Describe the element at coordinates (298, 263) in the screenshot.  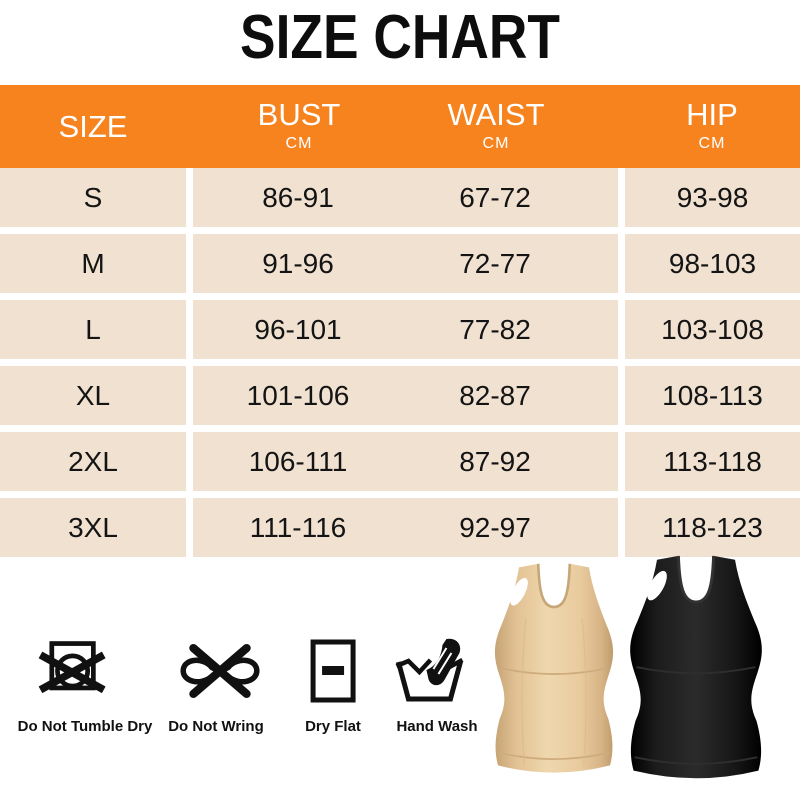
I see `bust-value: 91-96` at that location.